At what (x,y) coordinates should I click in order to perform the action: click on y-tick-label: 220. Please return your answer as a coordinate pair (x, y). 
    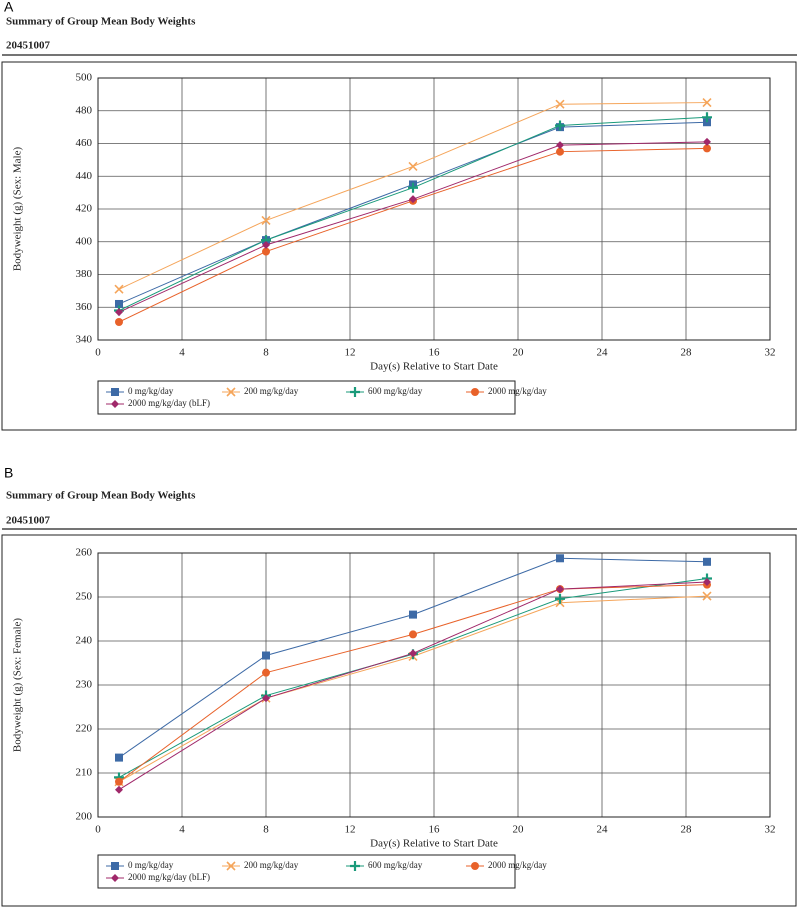
    Looking at the image, I should click on (84, 729).